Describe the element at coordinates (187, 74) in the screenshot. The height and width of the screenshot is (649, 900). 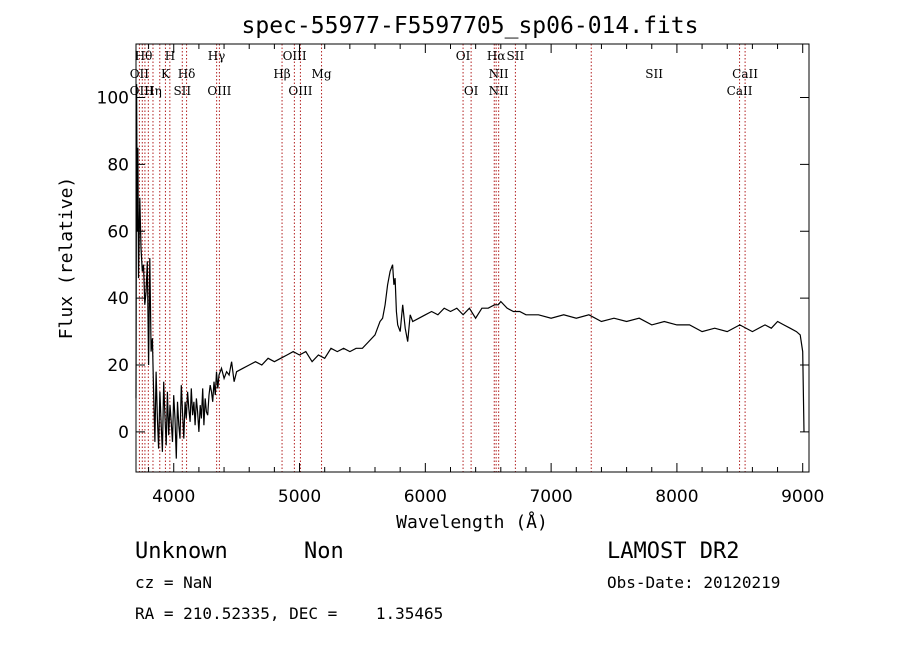
I see `line-label: Hδ` at that location.